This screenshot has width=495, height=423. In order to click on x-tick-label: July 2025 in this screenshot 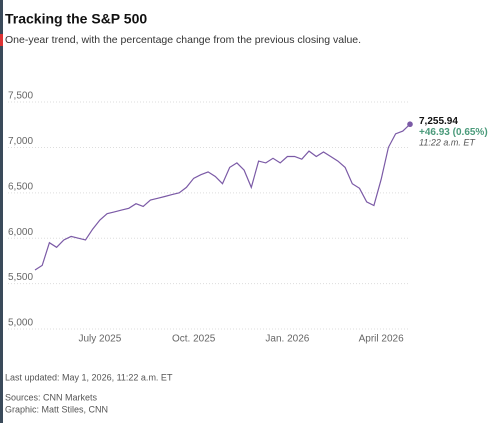, I will do `click(99, 339)`.